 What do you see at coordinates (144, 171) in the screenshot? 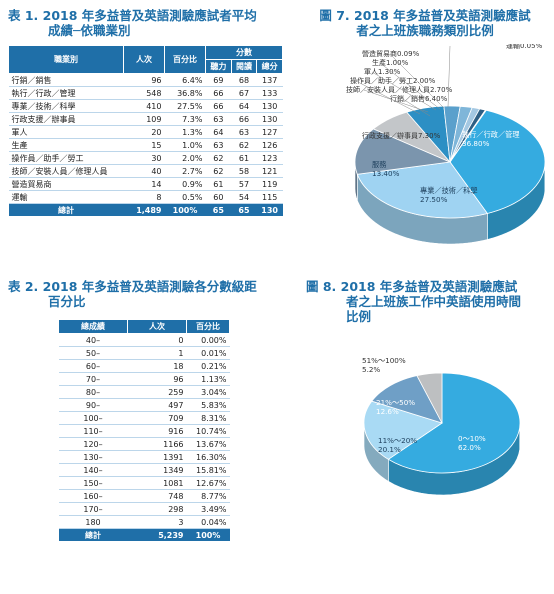
I see `count-cell: 40` at bounding box center [144, 171].